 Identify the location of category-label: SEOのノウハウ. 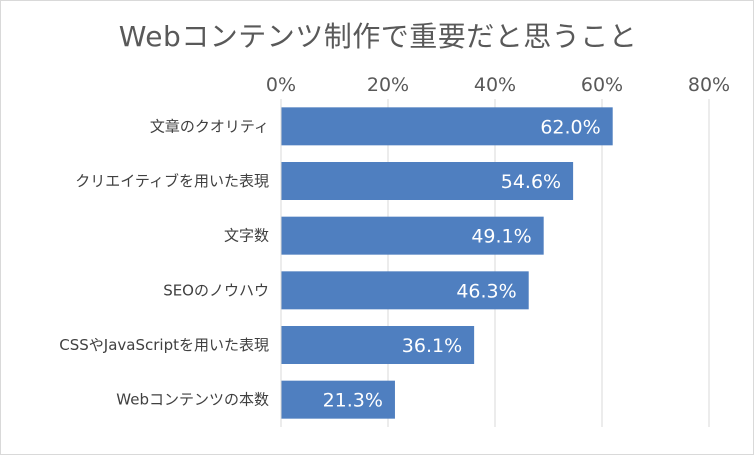
(216, 290).